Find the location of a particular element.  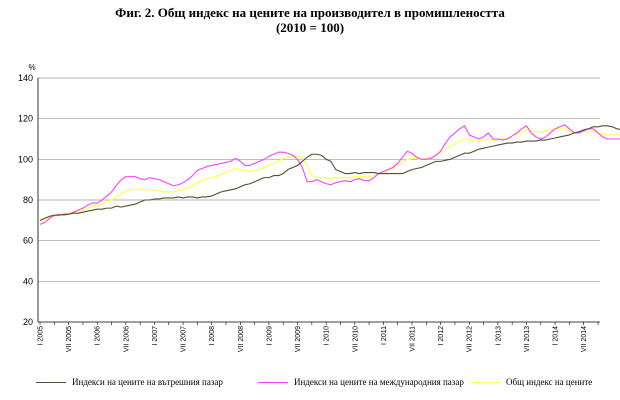

y-tick-label: 80 is located at coordinates (28, 200).